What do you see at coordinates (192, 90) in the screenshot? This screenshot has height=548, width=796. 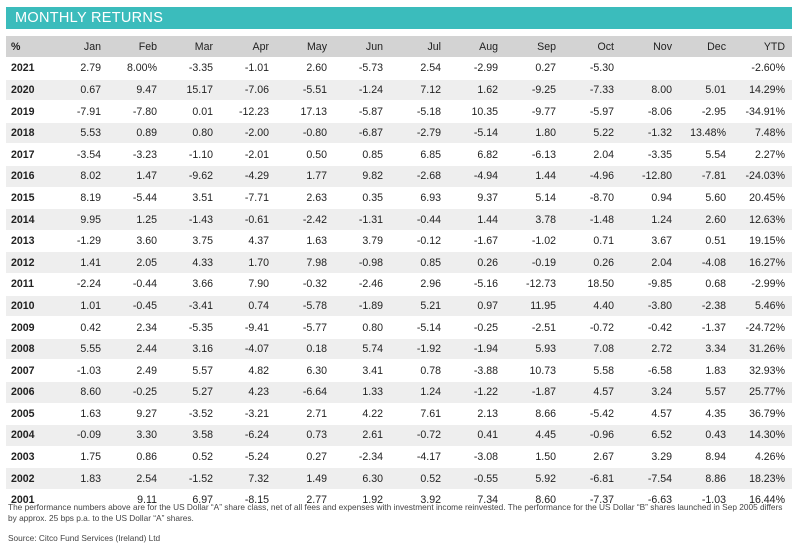 I see `return-cell: 15.17` at bounding box center [192, 90].